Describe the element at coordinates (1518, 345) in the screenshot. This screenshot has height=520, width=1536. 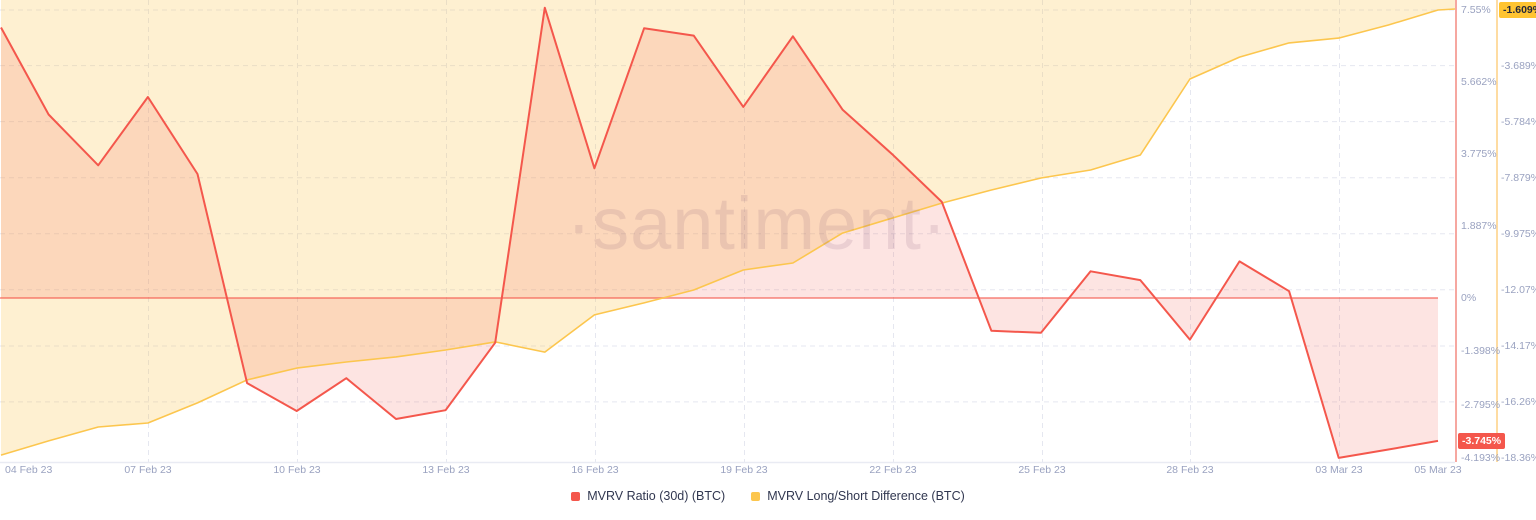
I see `yellow-axis-tick-label: -14.17%` at that location.